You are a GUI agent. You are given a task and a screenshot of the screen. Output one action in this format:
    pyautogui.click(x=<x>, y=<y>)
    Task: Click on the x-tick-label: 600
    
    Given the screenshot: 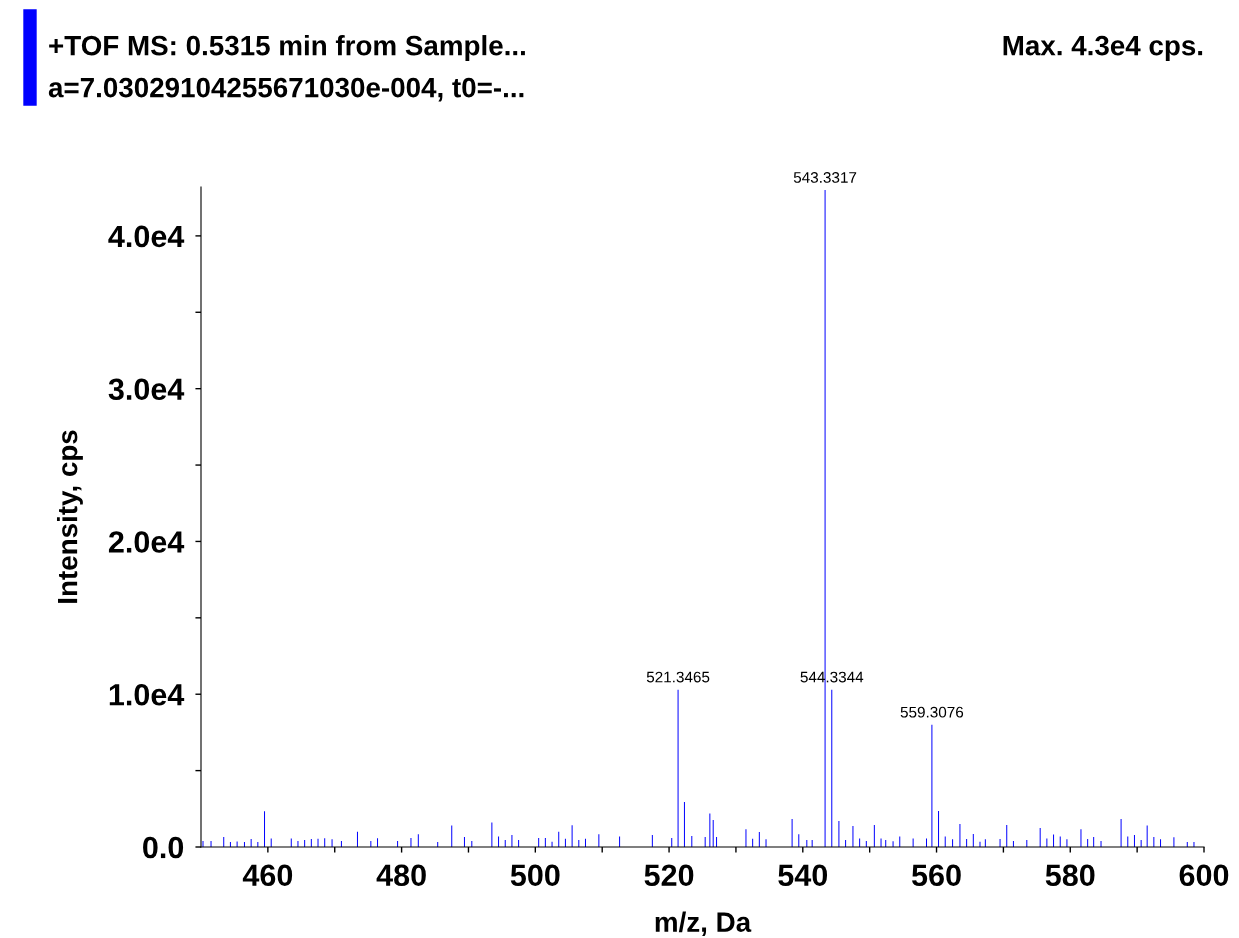 What is the action you would take?
    pyautogui.click(x=1204, y=875)
    